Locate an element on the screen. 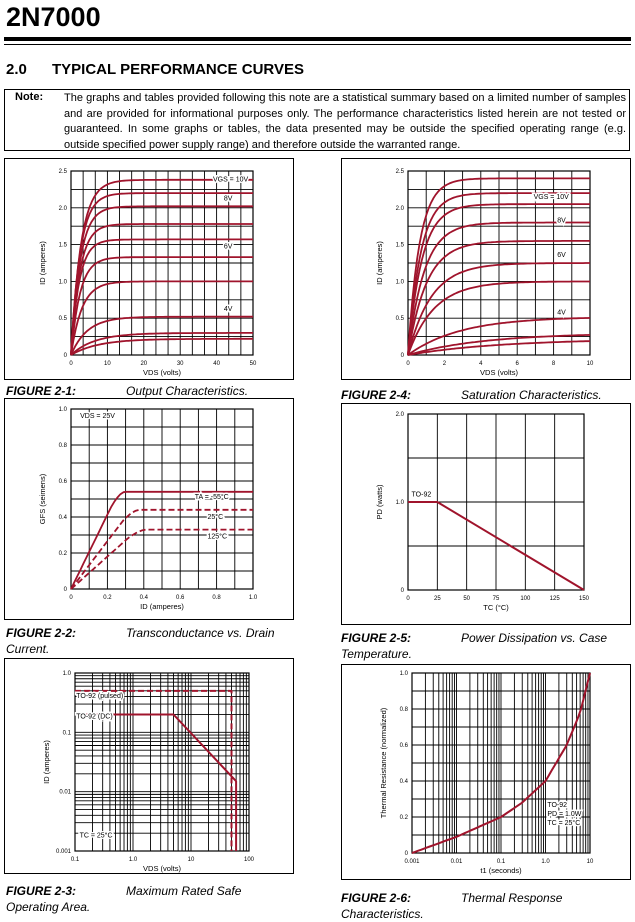 The width and height of the screenshot is (635, 922). figure-label: FIGURE 2-4: is located at coordinates (376, 395).